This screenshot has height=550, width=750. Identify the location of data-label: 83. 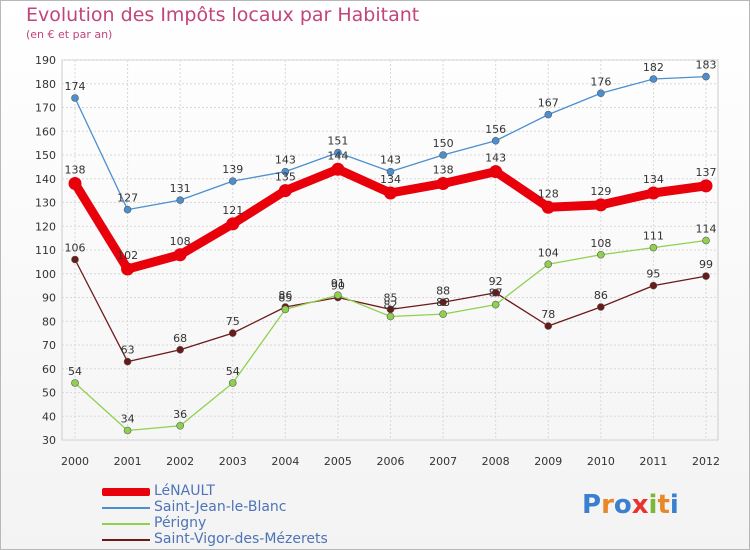
(443, 302).